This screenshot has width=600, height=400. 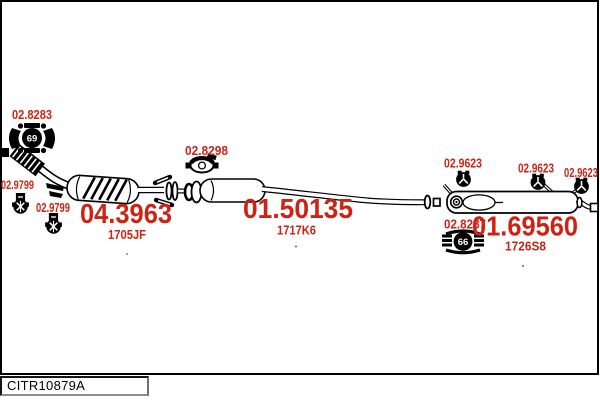 What do you see at coordinates (32, 115) in the screenshot?
I see `part-label-clamp-front: 02.8283` at bounding box center [32, 115].